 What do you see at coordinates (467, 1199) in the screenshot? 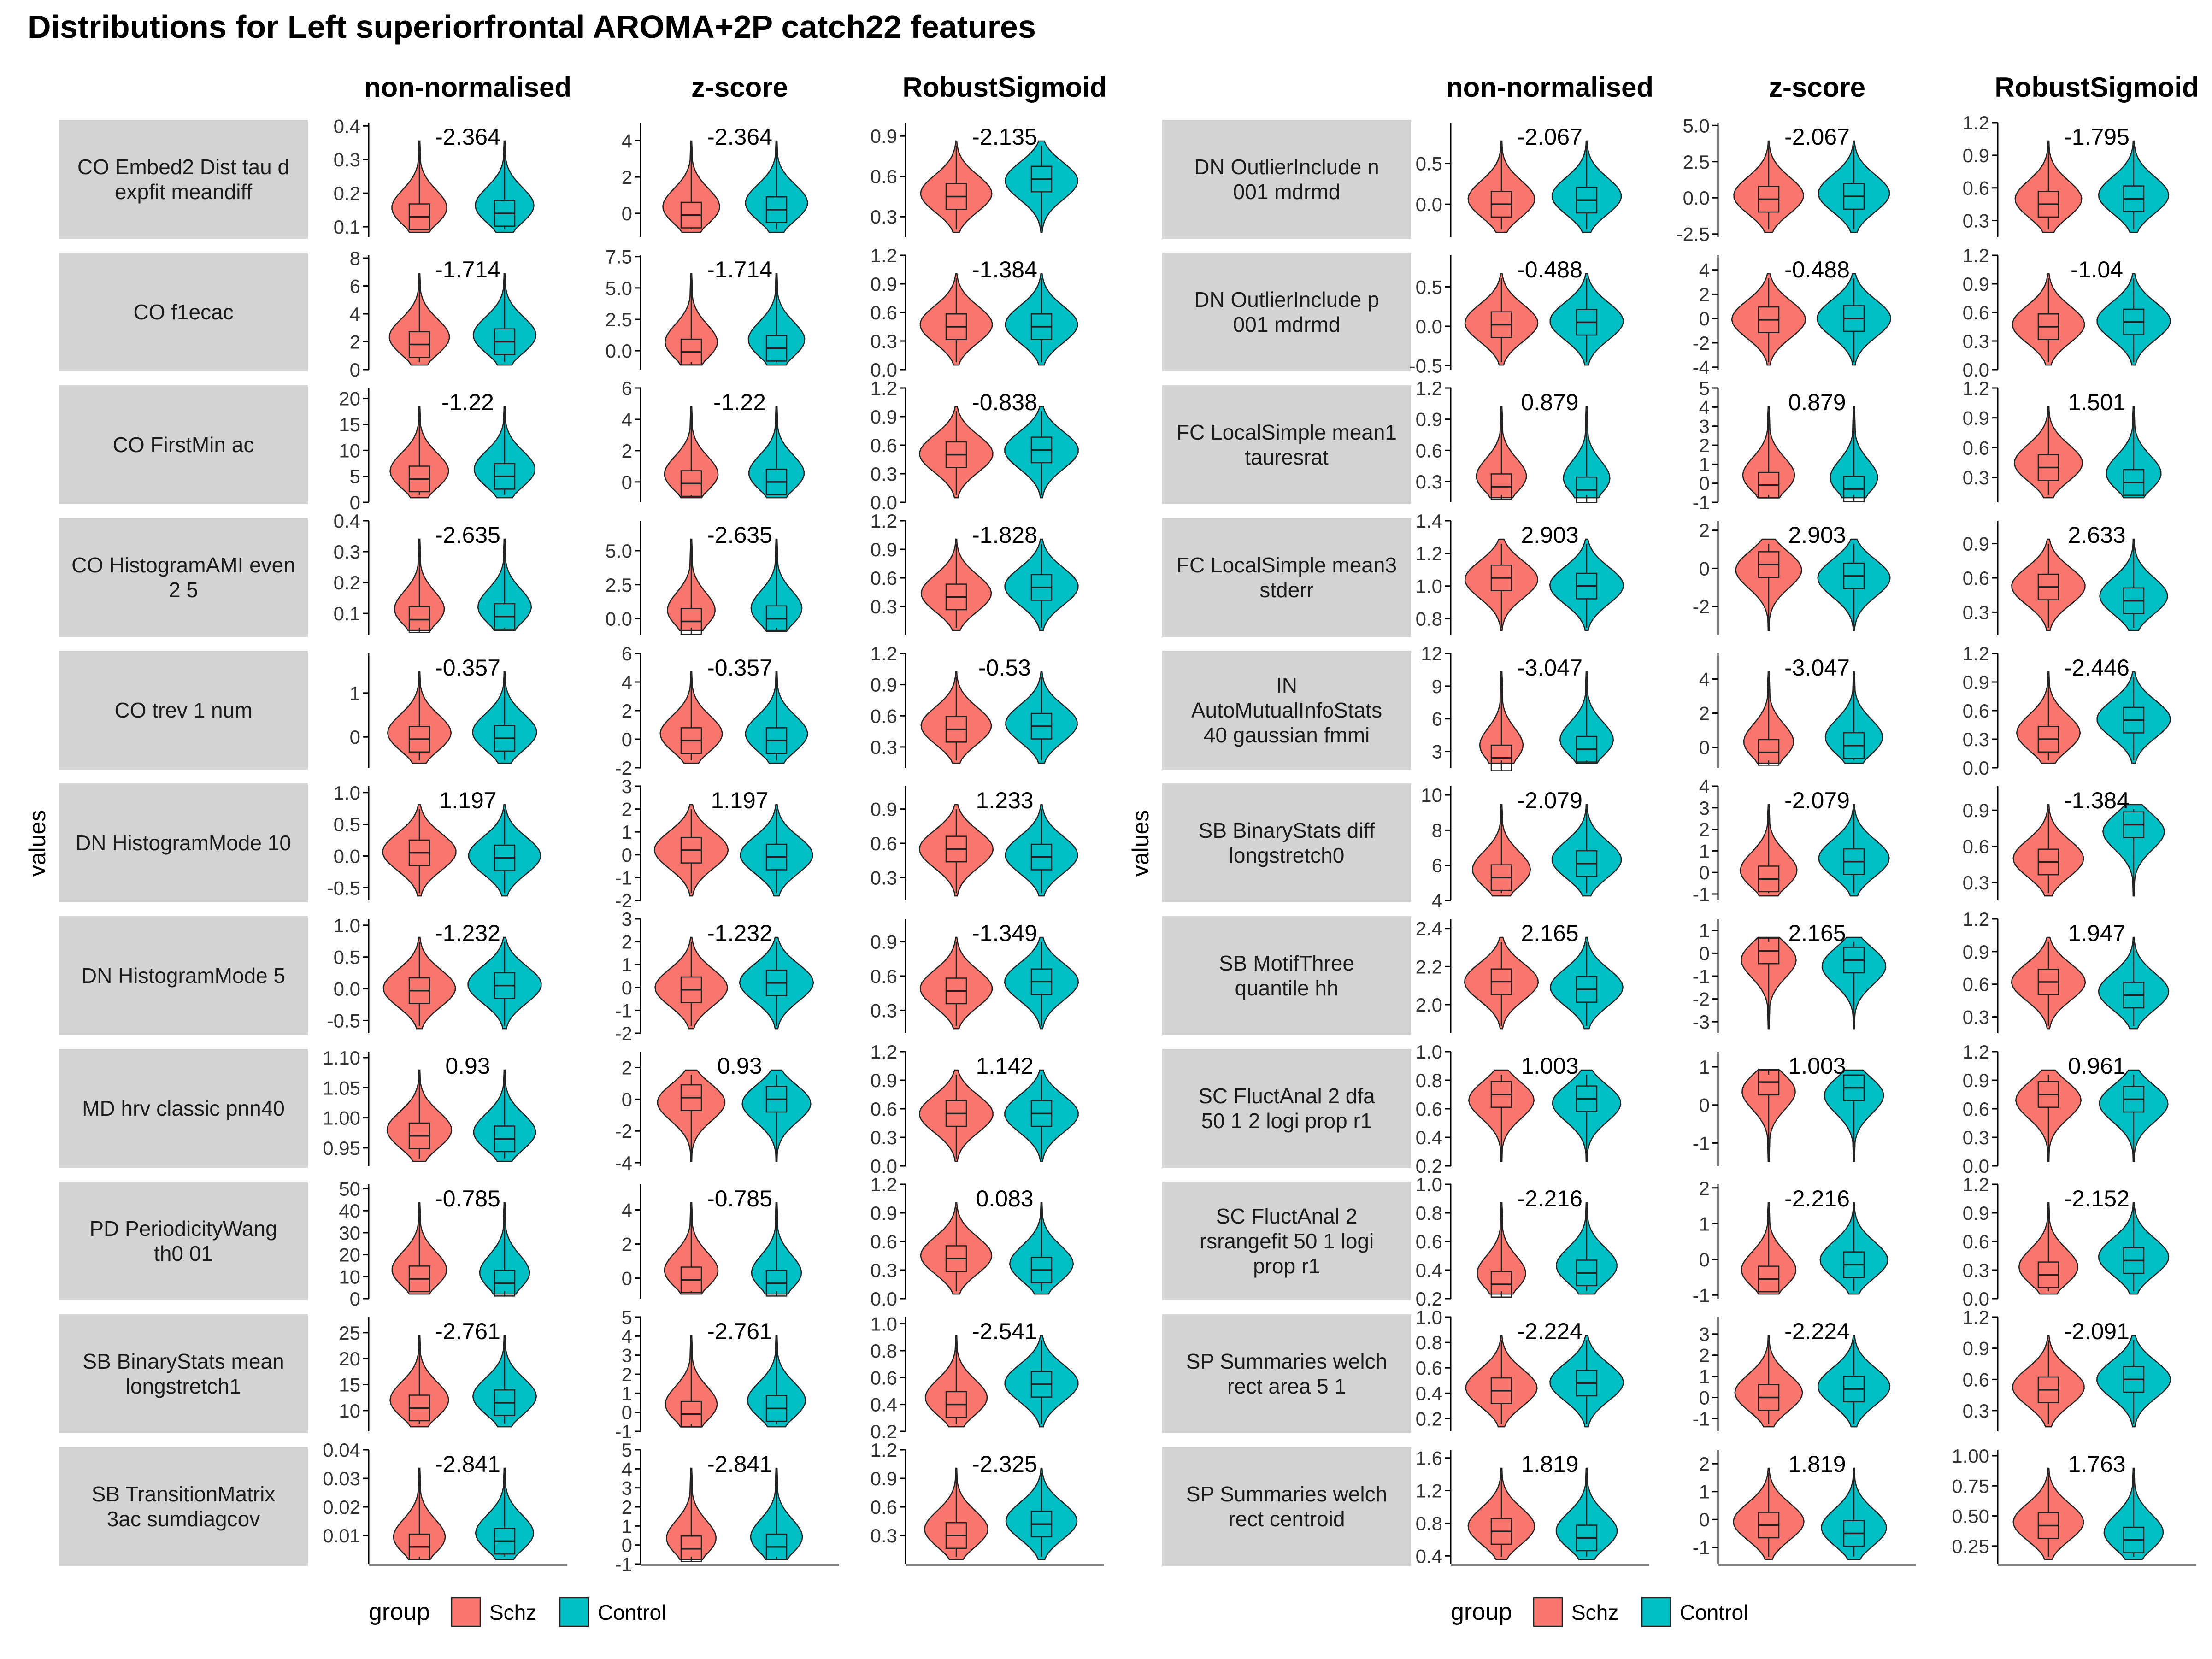
I see `stat-label: -0.785` at bounding box center [467, 1199].